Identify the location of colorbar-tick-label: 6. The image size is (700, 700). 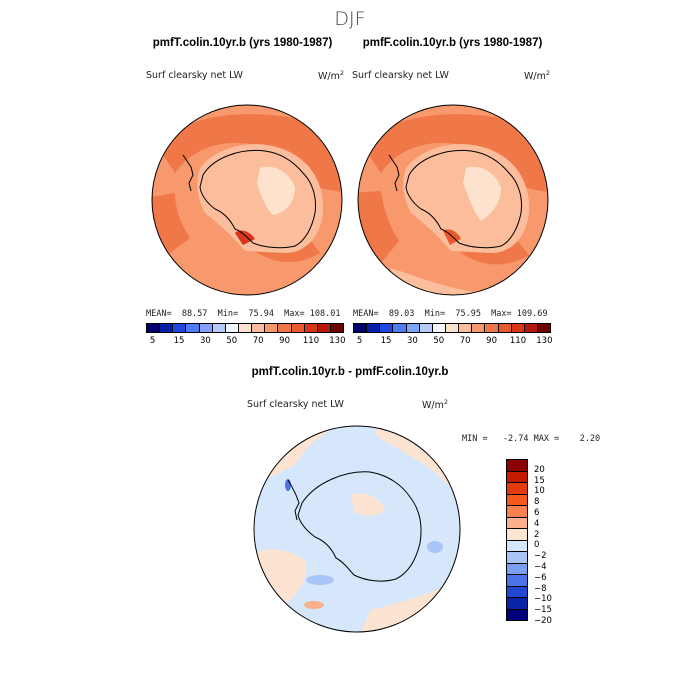
(537, 513).